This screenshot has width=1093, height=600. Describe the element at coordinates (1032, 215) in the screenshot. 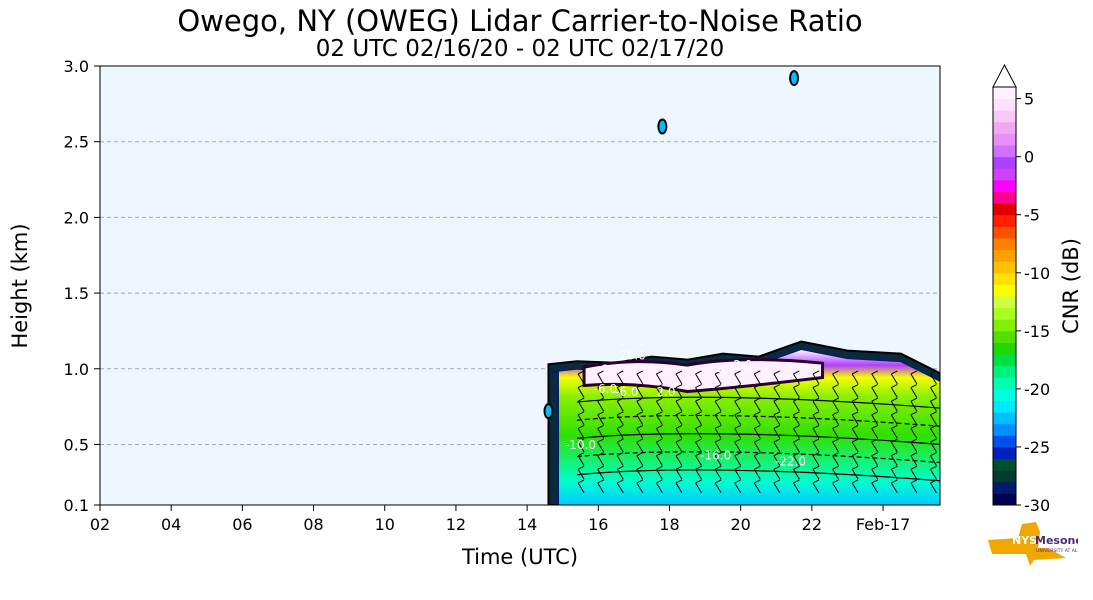

I see `colorbar-tick-label: -5` at that location.